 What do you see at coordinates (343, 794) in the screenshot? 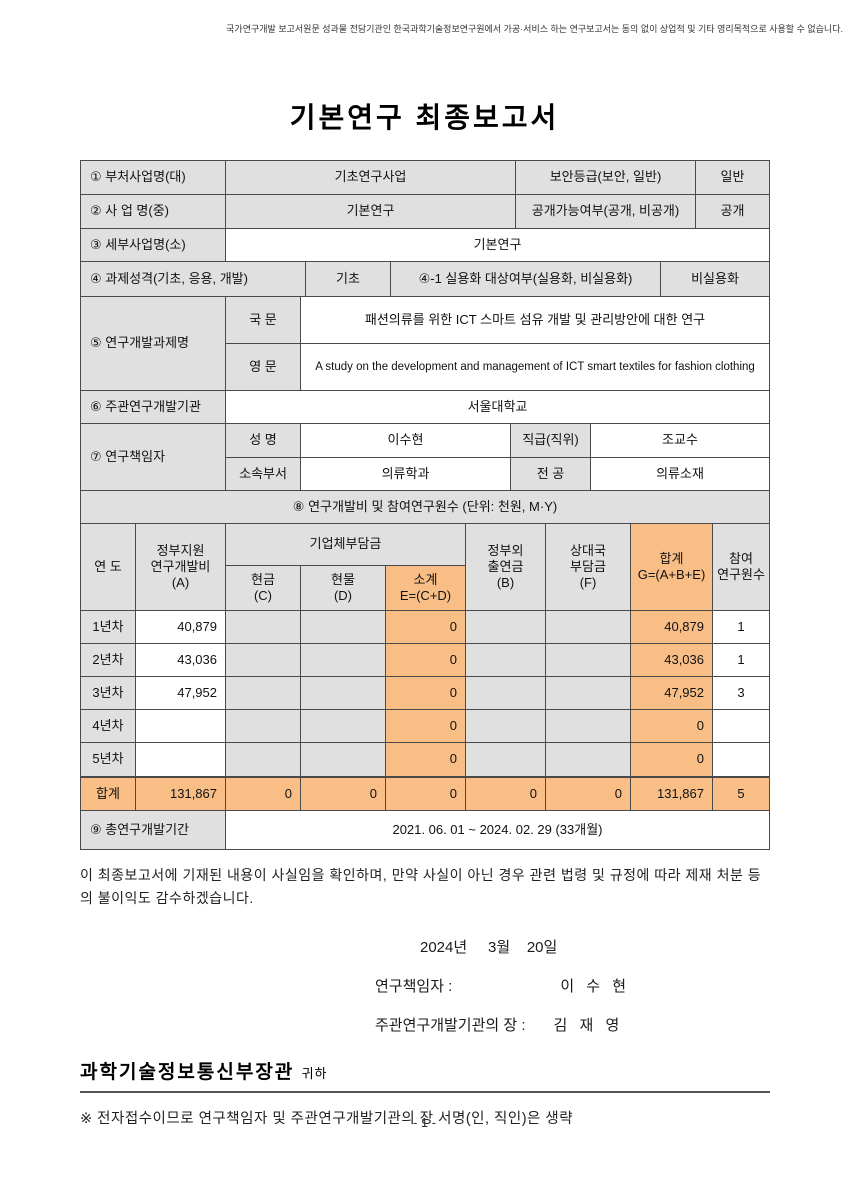
I see `total-inkind-cell: 0` at bounding box center [343, 794].